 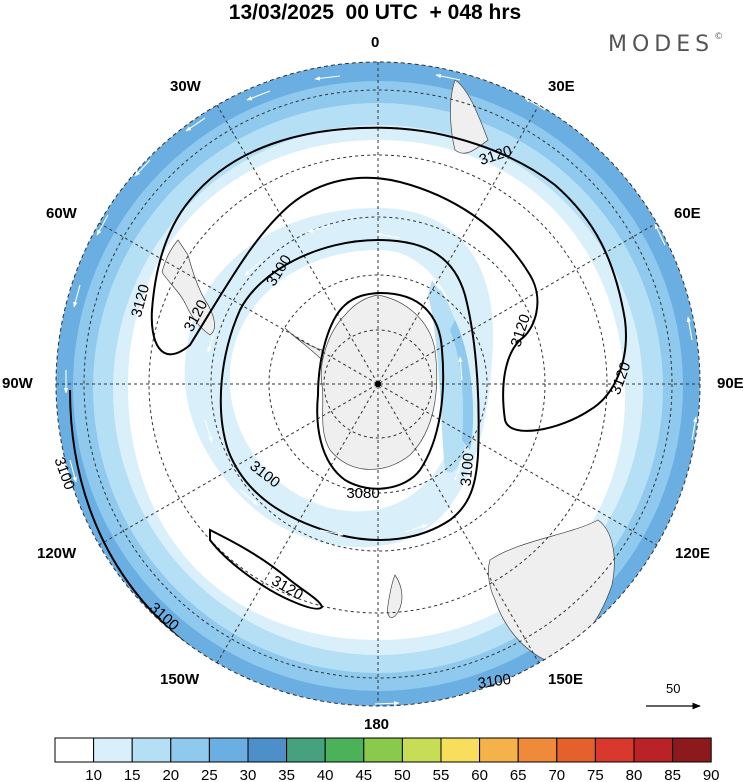 I want to click on south-america-landmass, so click(x=188, y=287).